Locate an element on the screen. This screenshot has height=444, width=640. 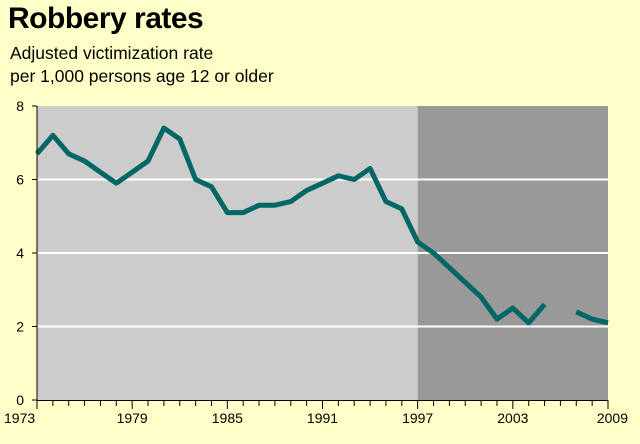
chart-title: Robbery rates is located at coordinates (106, 18).